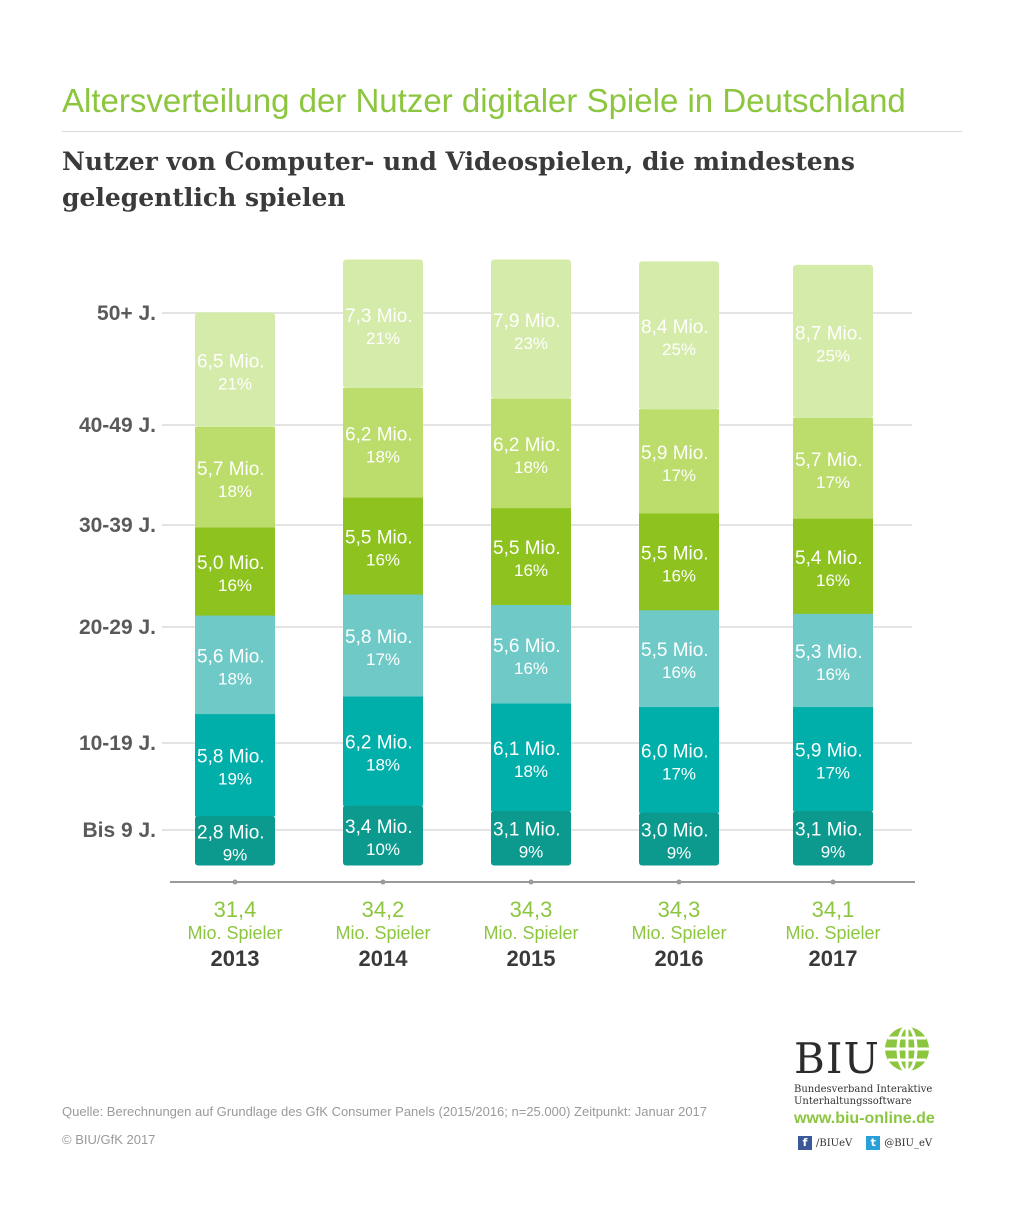 Image resolution: width=1024 pixels, height=1219 pixels. Describe the element at coordinates (235, 909) in the screenshot. I see `total-value-label: 31,4` at that location.